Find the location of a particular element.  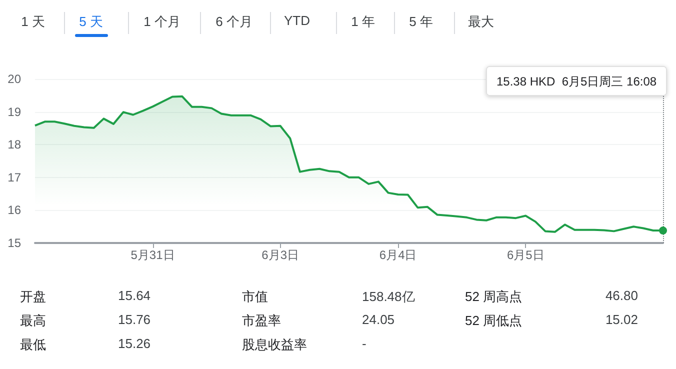

text: 1 年 is located at coordinates (363, 22).